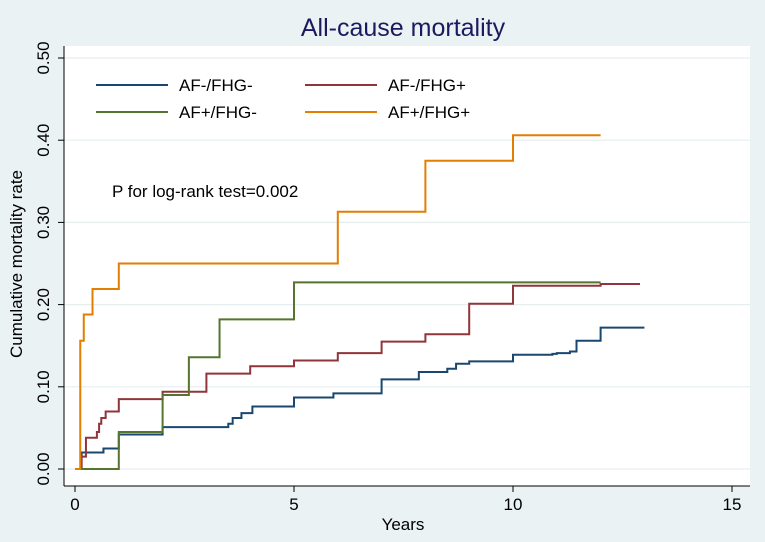 This screenshot has width=765, height=542. What do you see at coordinates (429, 112) in the screenshot?
I see `legend-label-af-pos-fhg-pos: AF+/FHG+` at bounding box center [429, 112].